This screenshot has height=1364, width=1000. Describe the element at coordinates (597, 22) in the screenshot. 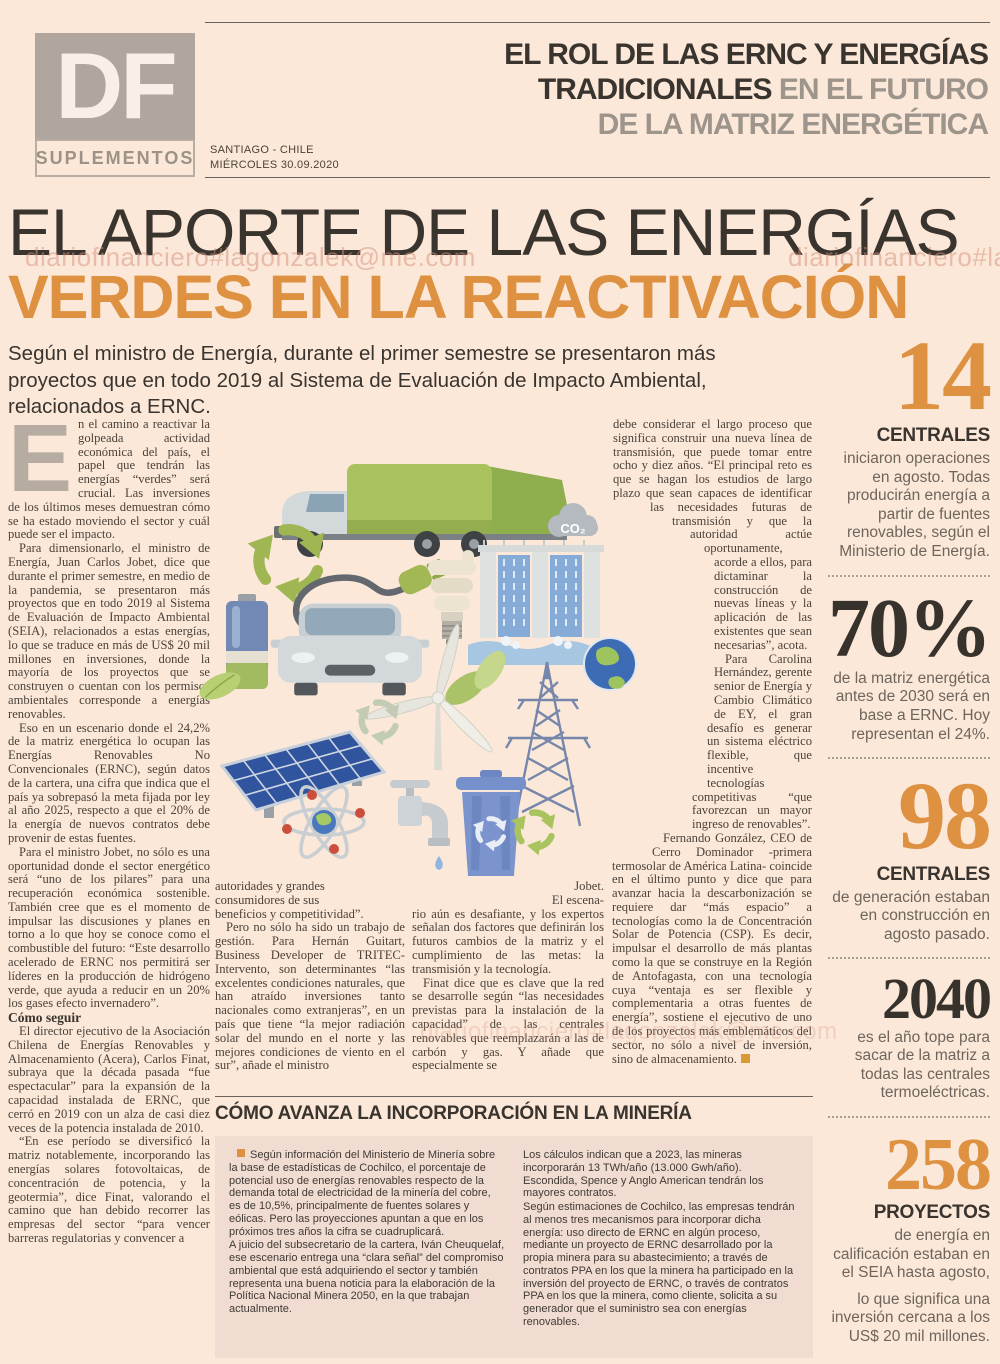

I see `header-top-rule` at that location.